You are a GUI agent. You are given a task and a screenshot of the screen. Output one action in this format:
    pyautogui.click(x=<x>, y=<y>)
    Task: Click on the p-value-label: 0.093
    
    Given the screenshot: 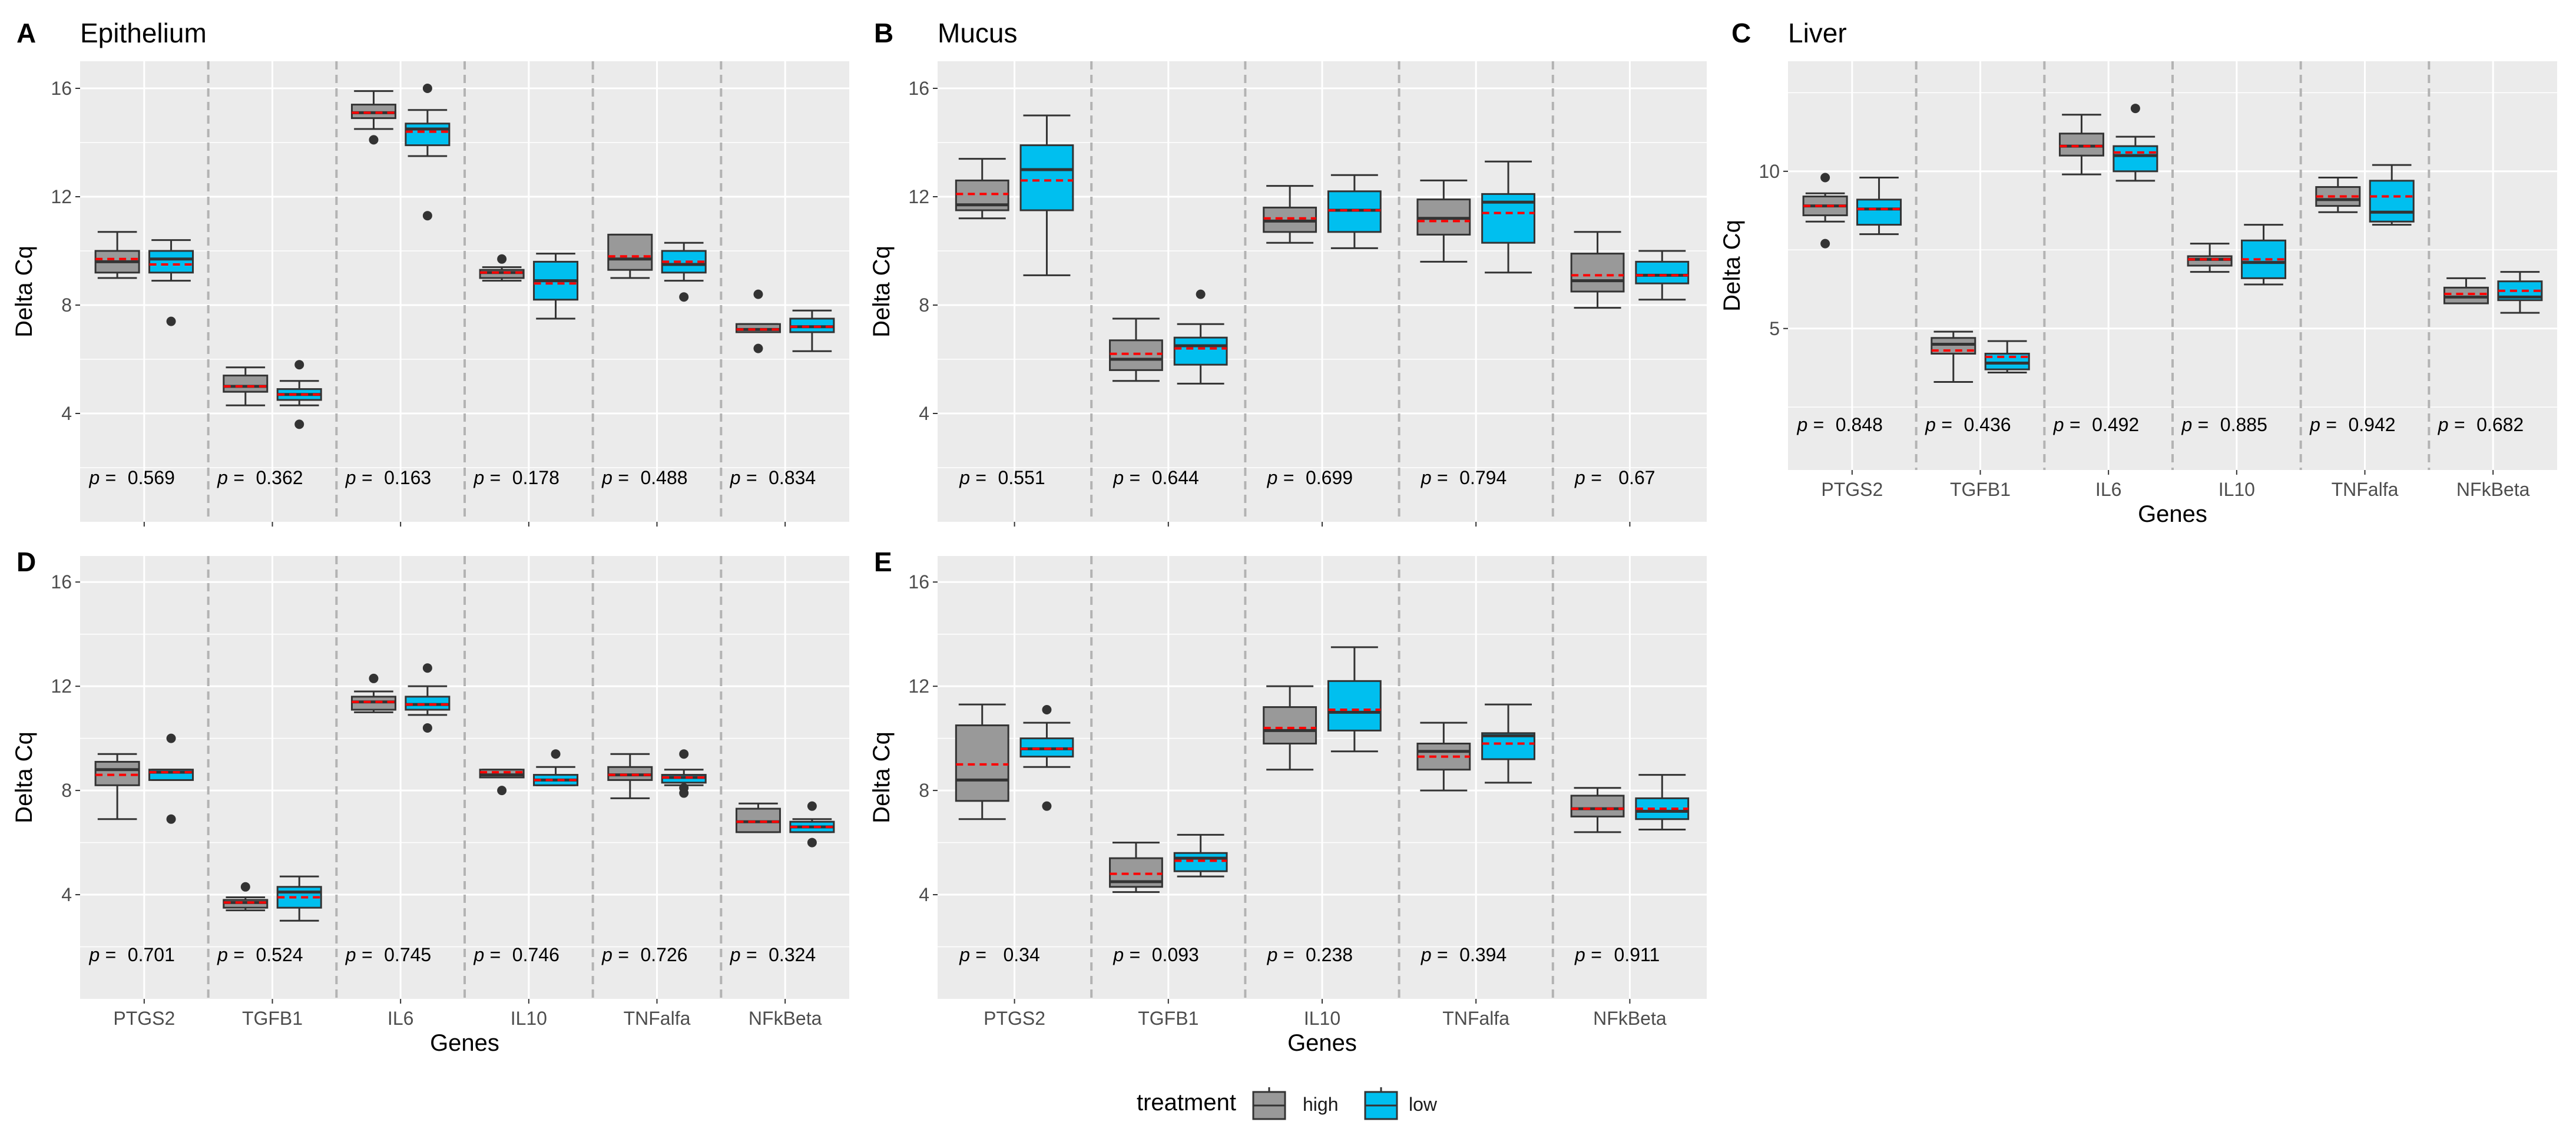 What is the action you would take?
    pyautogui.click(x=1175, y=954)
    